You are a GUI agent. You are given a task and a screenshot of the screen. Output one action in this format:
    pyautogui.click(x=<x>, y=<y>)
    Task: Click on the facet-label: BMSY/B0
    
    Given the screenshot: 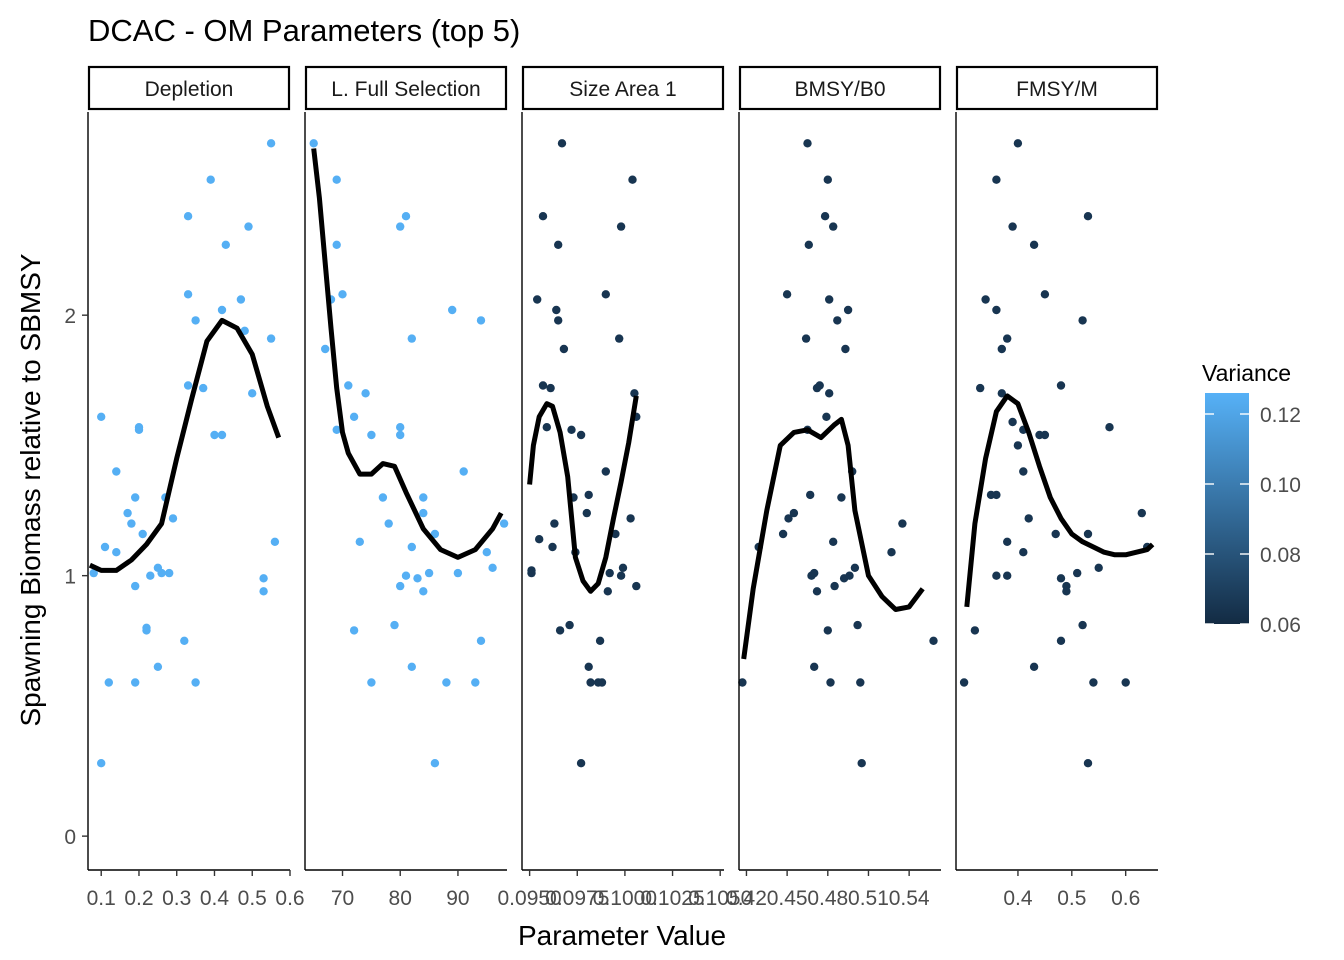 What is the action you would take?
    pyautogui.click(x=839, y=89)
    